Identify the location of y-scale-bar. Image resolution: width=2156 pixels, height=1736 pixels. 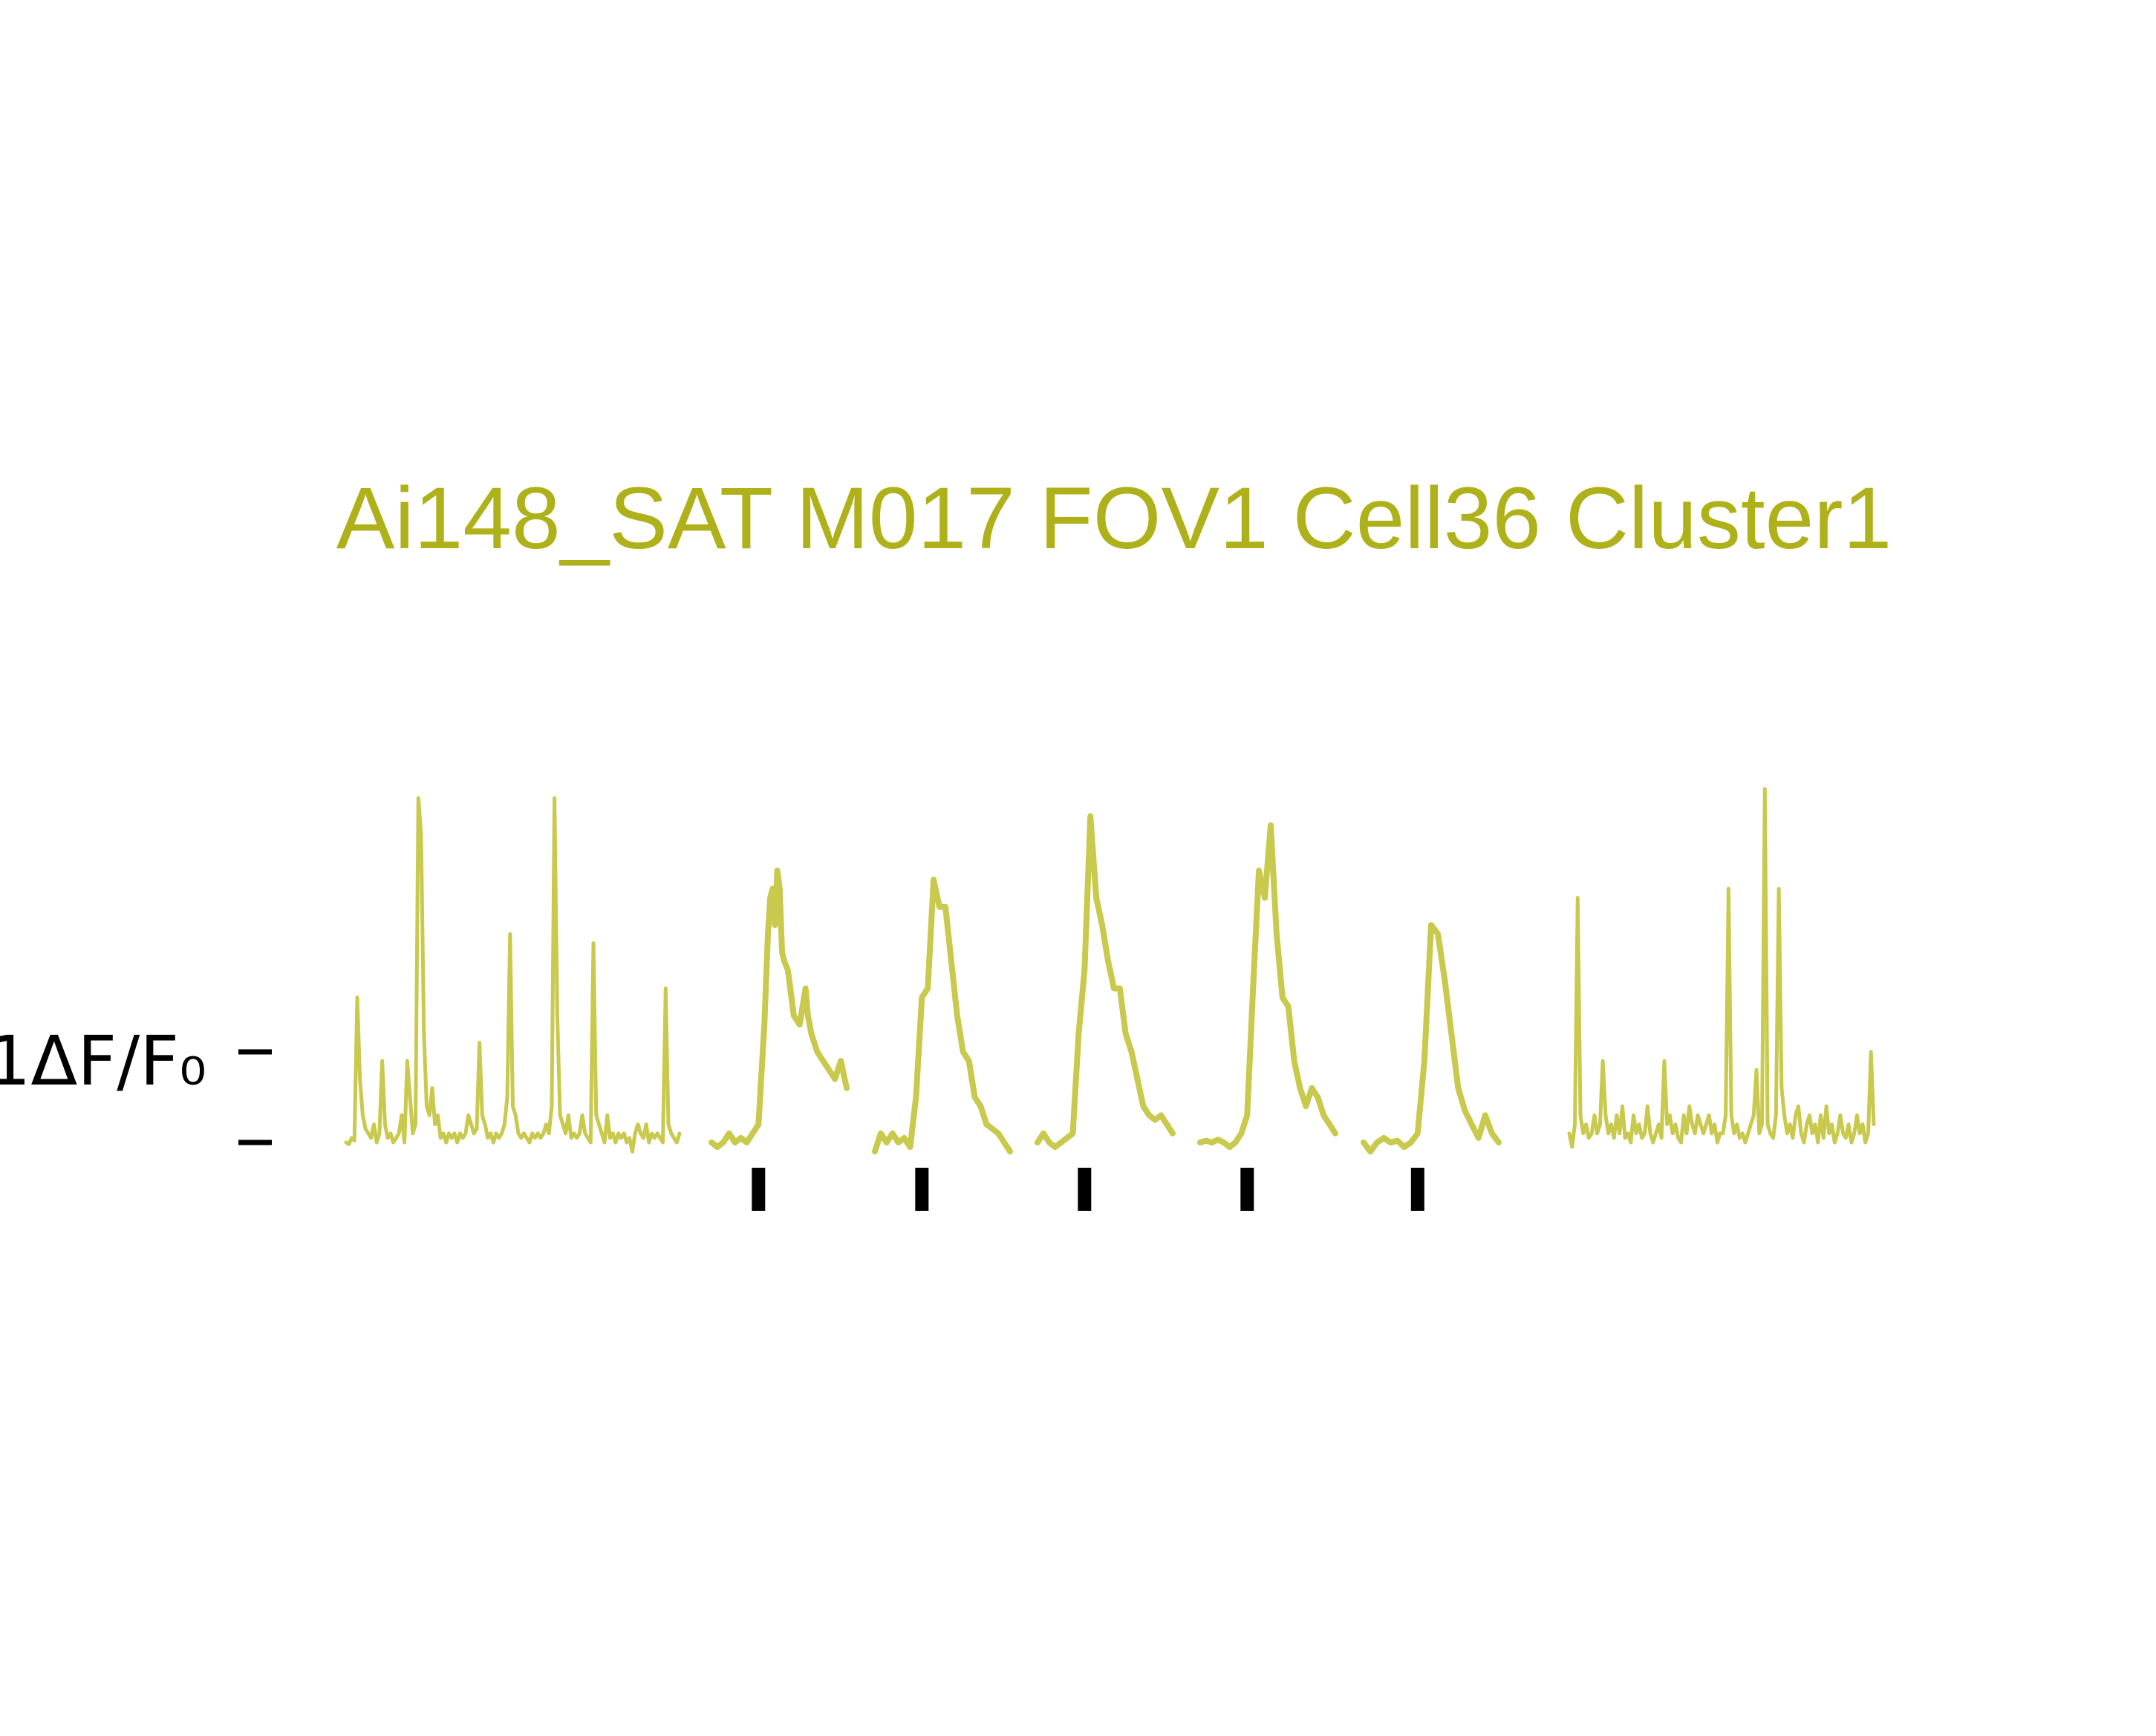
(255, 1097).